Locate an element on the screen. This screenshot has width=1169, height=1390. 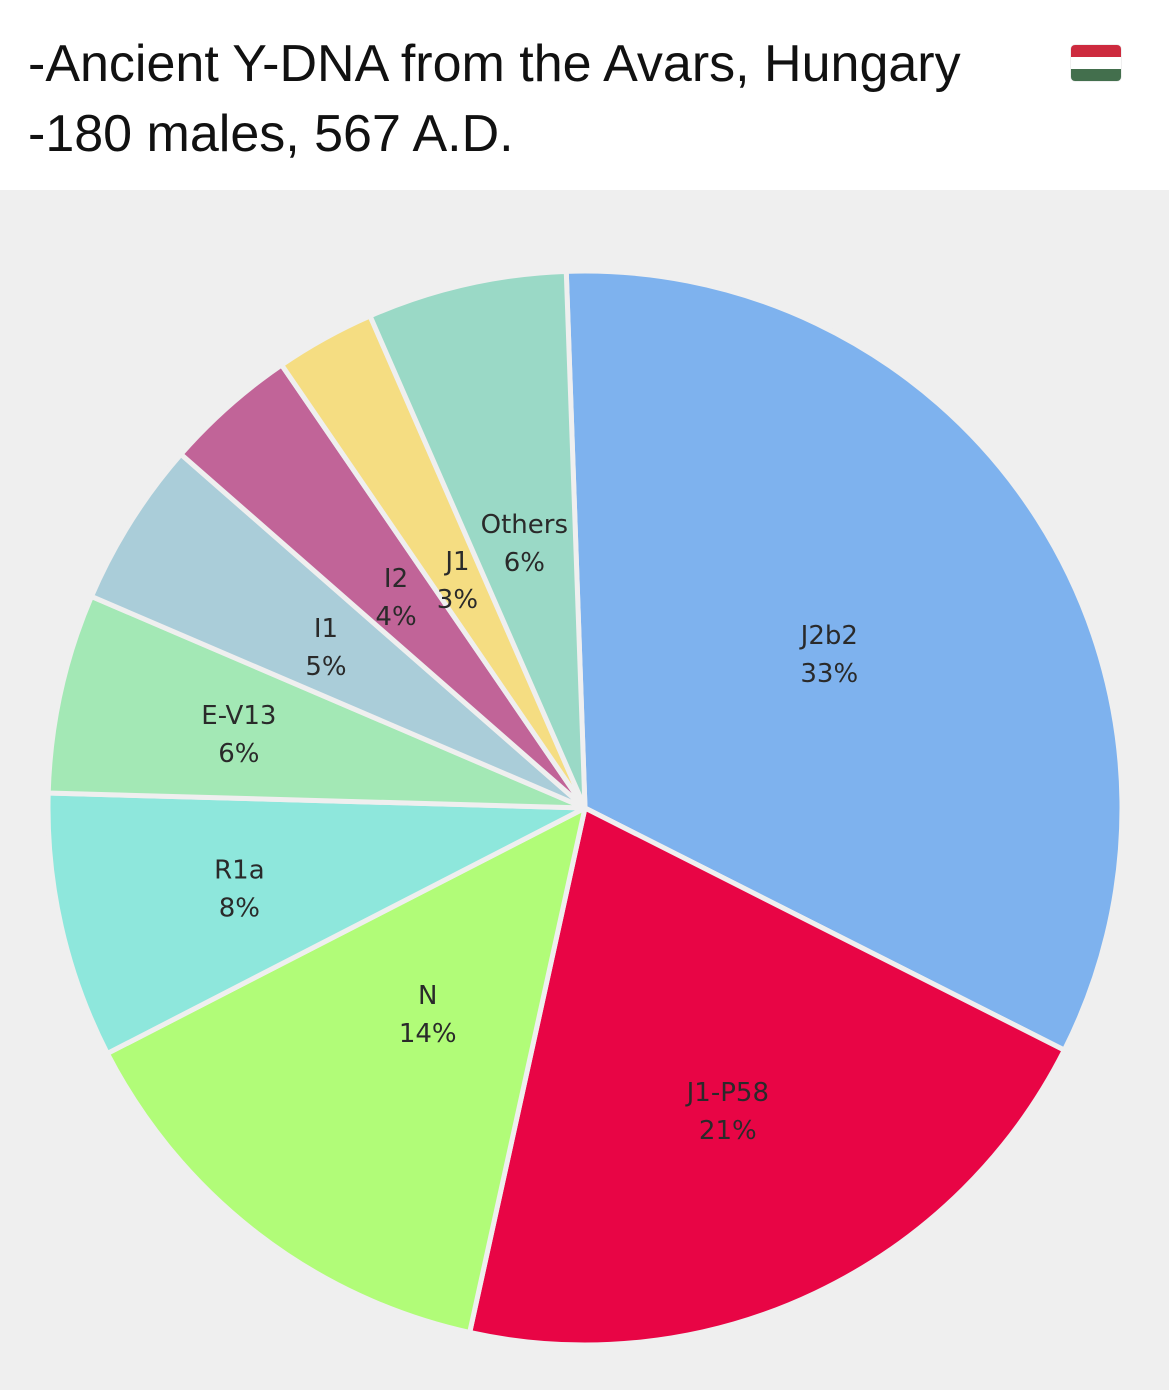
flag-stripe-green is located at coordinates (1096, 75).